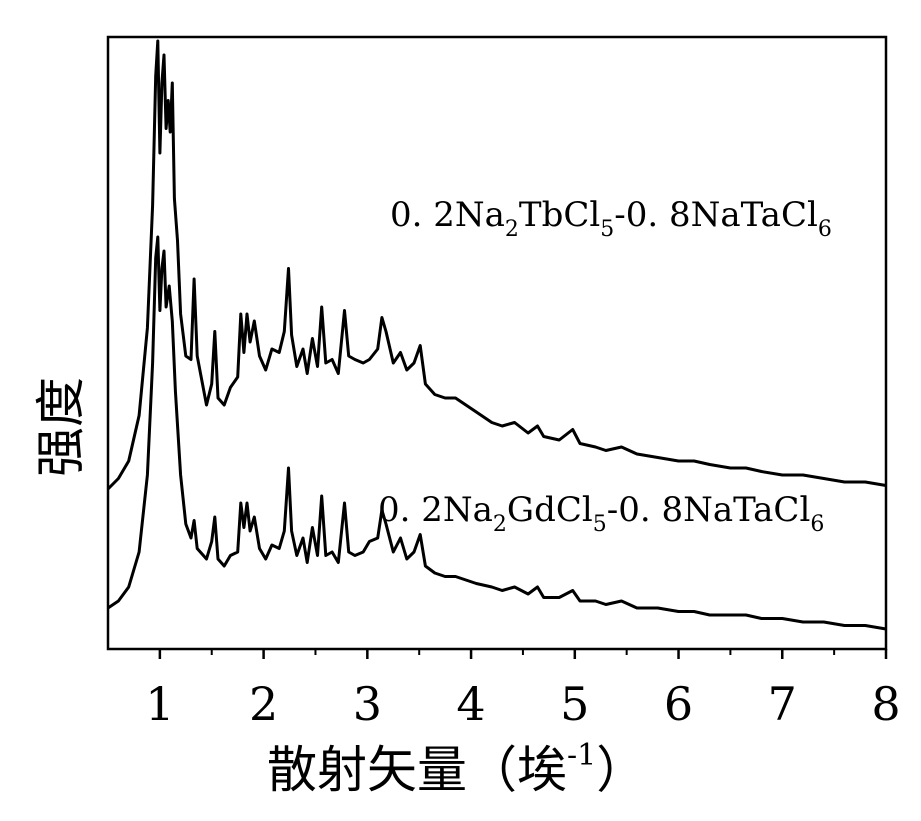 This screenshot has height=821, width=921. I want to click on series-label-gd: 0. 2Na2GdCl5-0. 8NaTaCl6, so click(601, 513).